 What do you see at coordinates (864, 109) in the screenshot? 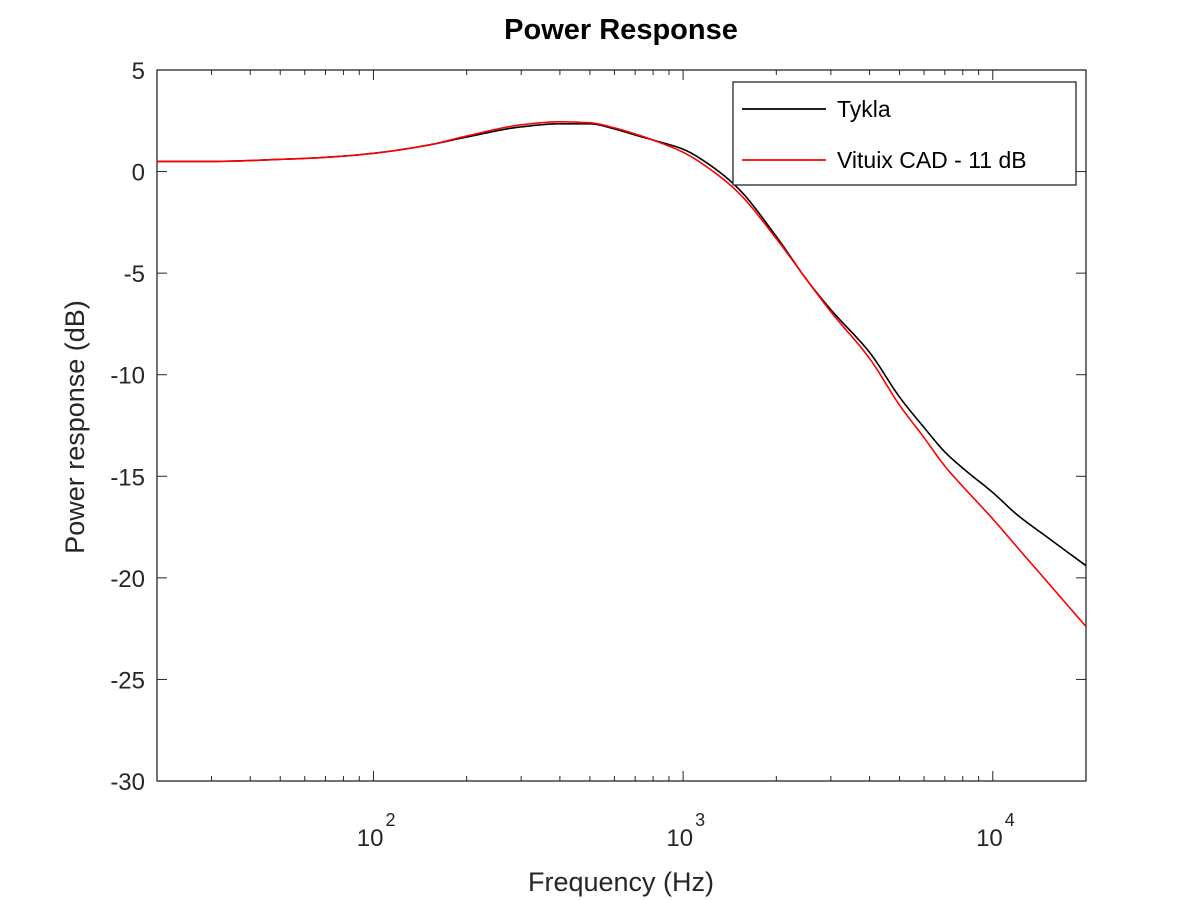
I see `legend-label: Tykla` at bounding box center [864, 109].